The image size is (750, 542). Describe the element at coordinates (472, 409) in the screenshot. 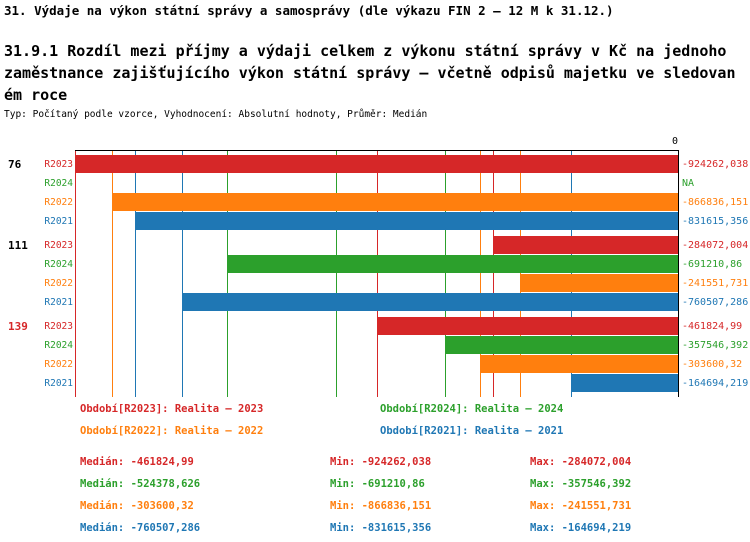

I see `legend-item-r2024: Období[R2024]: Realita – 2024` at that location.